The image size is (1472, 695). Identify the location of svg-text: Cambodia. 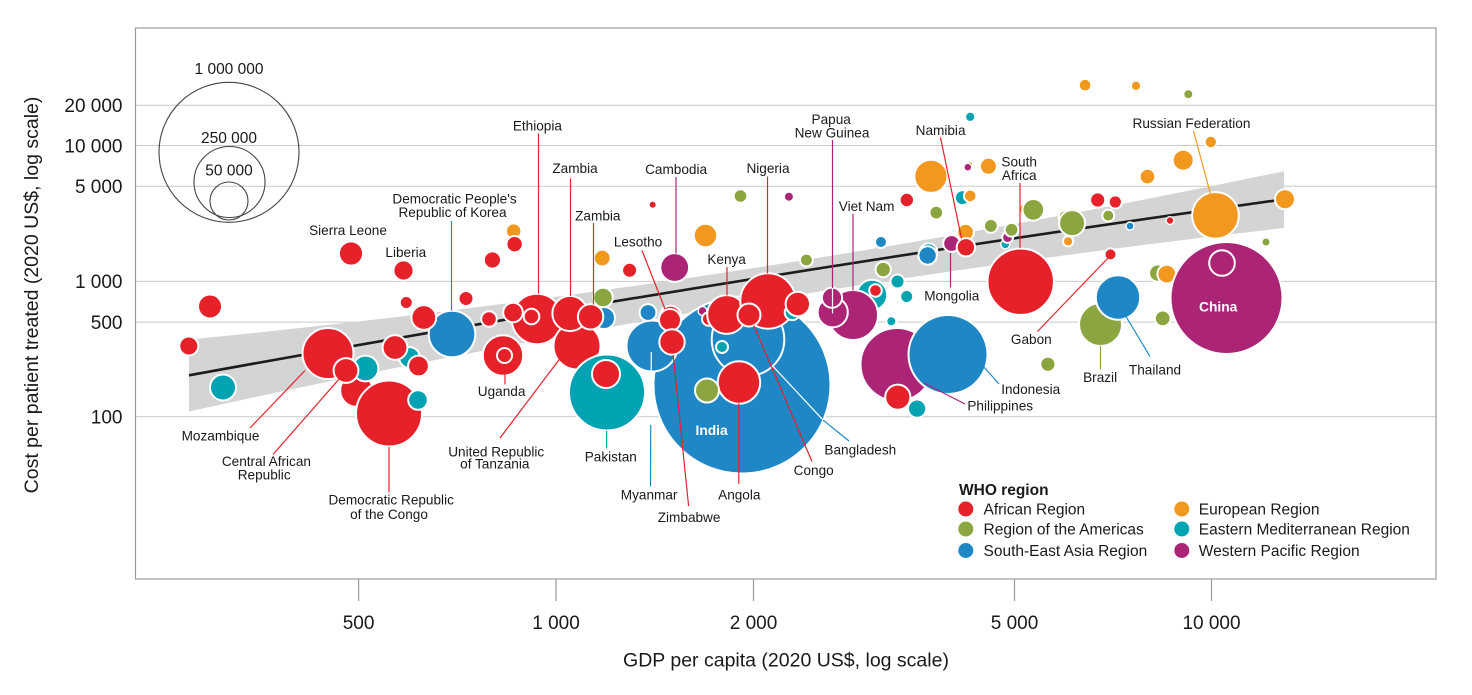
(676, 169).